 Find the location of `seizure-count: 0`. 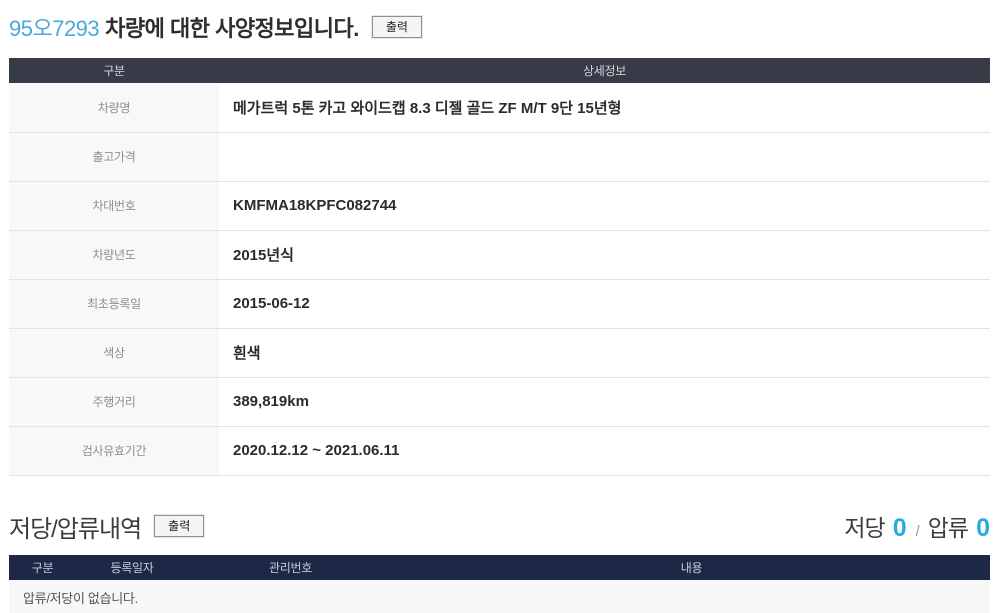

seizure-count: 0 is located at coordinates (983, 528).